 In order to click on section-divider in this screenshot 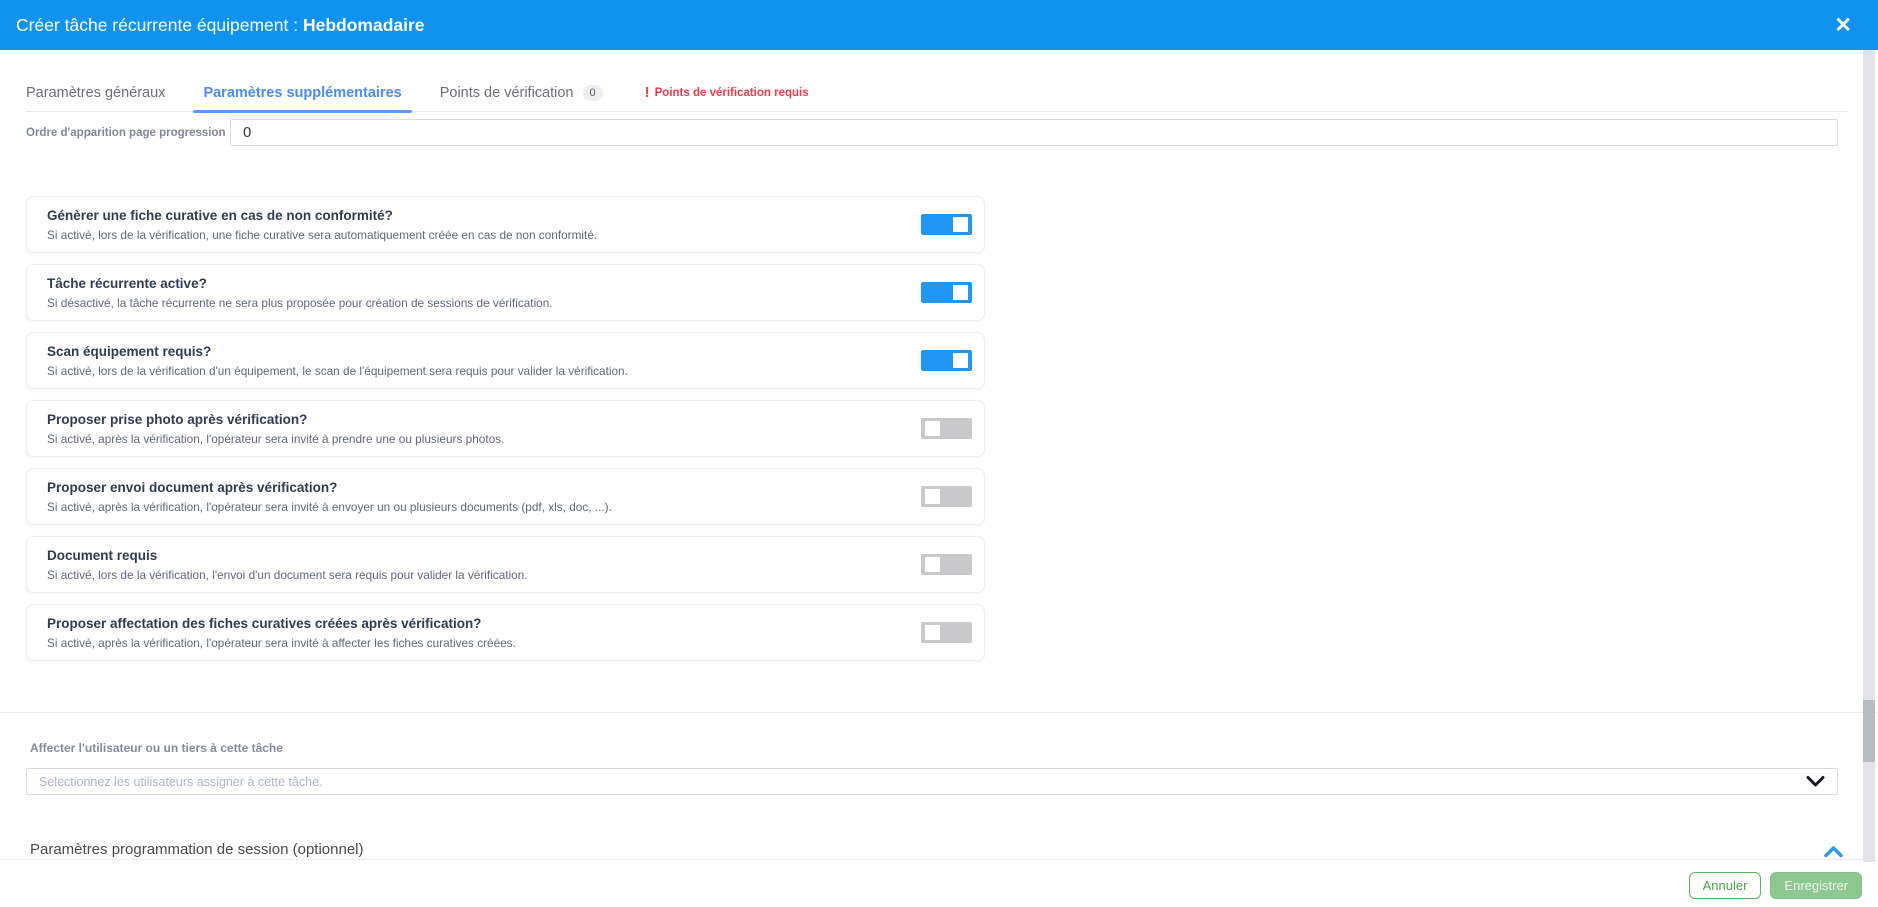, I will do `click(939, 712)`.